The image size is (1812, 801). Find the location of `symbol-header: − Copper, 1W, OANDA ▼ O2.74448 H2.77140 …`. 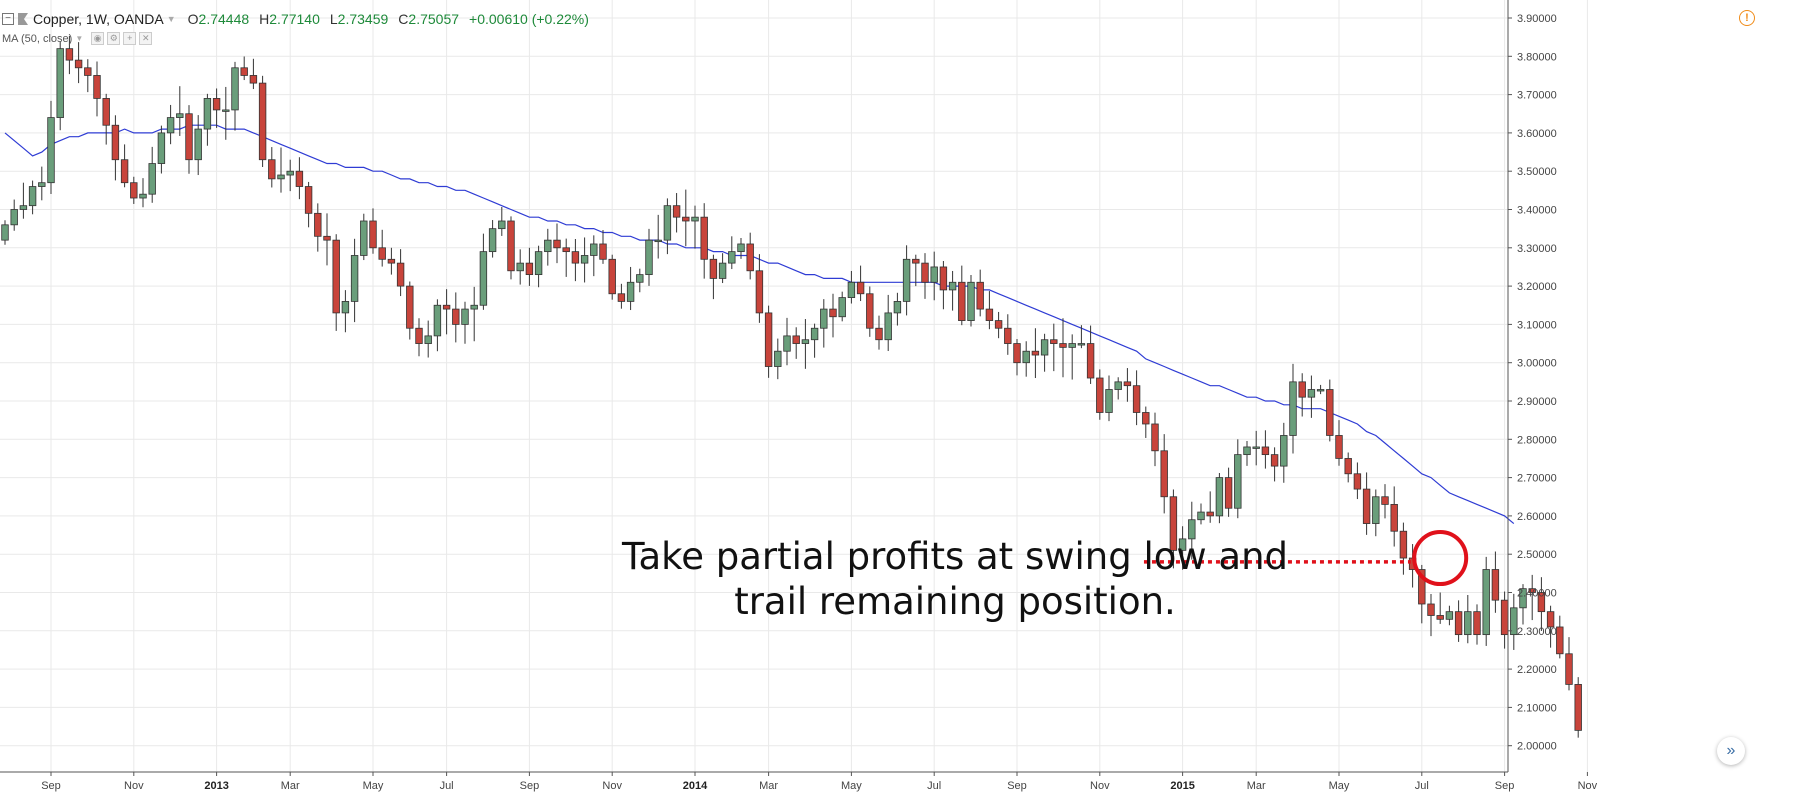

symbol-header: − Copper, 1W, OANDA ▼ O2.74448 H2.77140 … is located at coordinates (295, 19).